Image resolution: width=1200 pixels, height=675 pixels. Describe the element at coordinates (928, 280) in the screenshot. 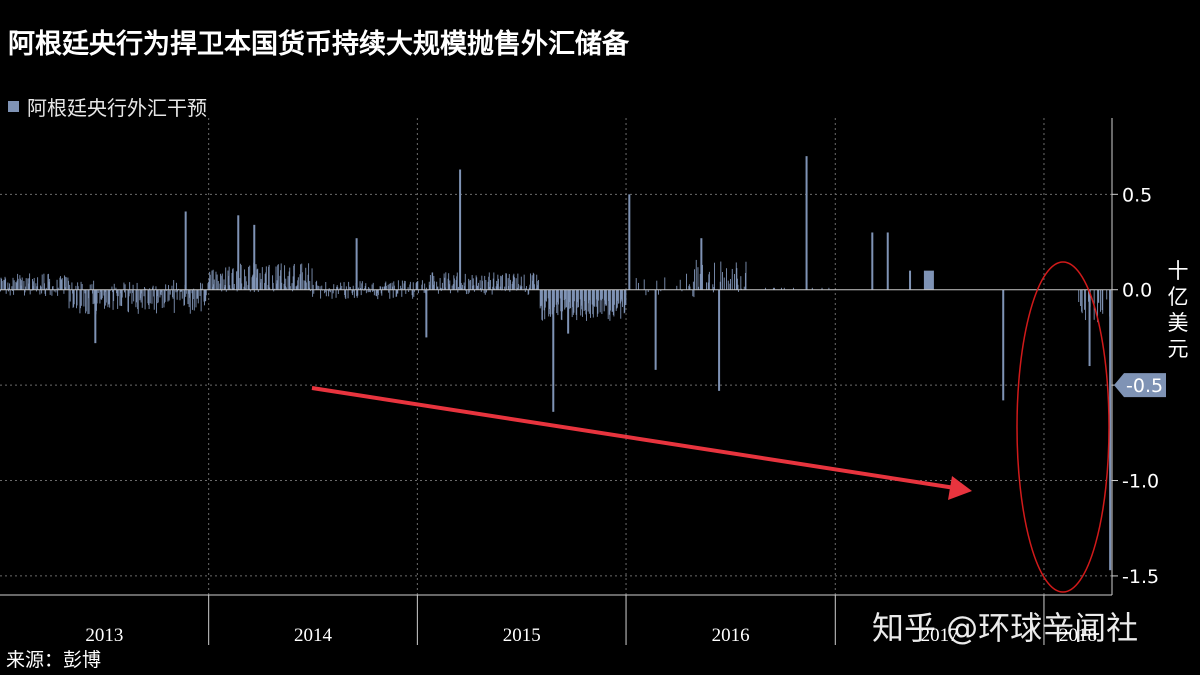

I see `bar-block` at that location.